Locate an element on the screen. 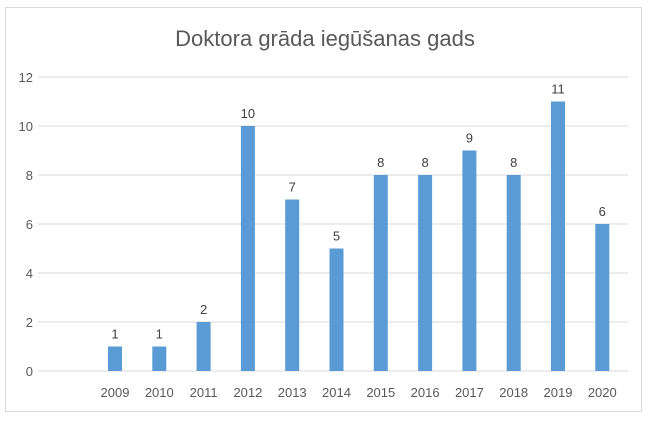 This screenshot has height=422, width=650. x-tick-label: 2018 is located at coordinates (513, 392).